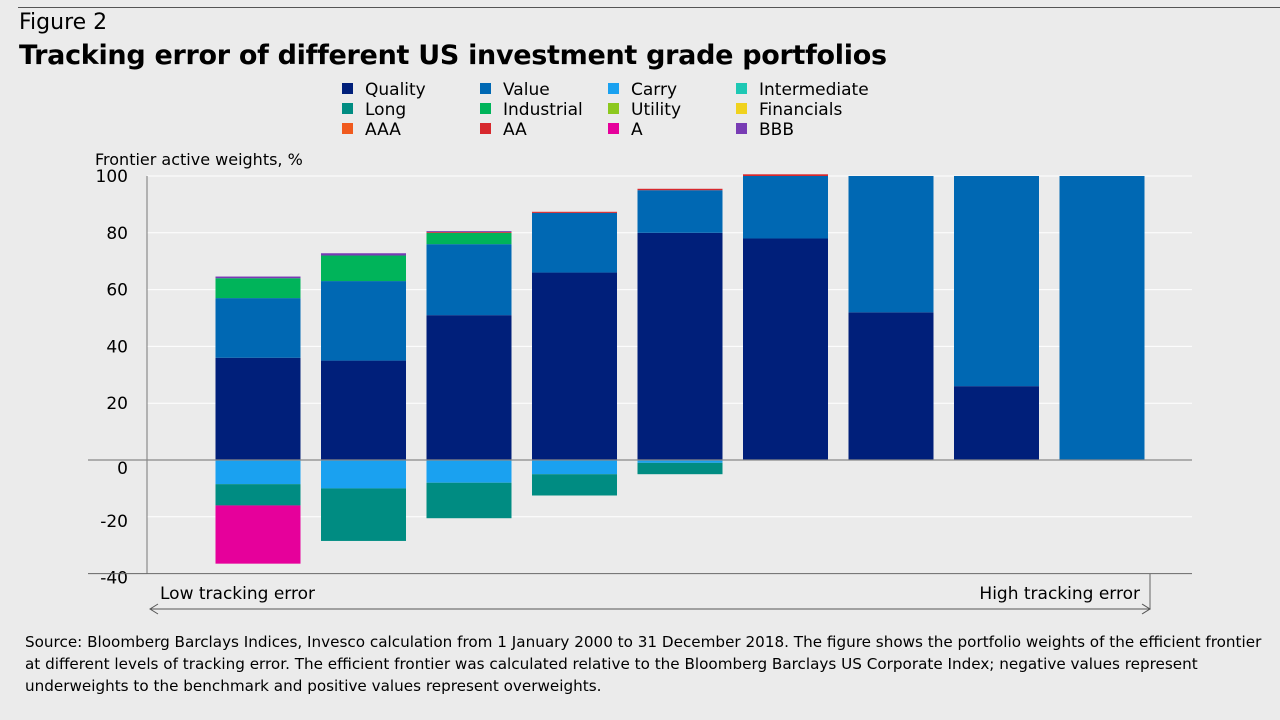 The image size is (1280, 720). What do you see at coordinates (637, 130) in the screenshot?
I see `legend-label: A` at bounding box center [637, 130].